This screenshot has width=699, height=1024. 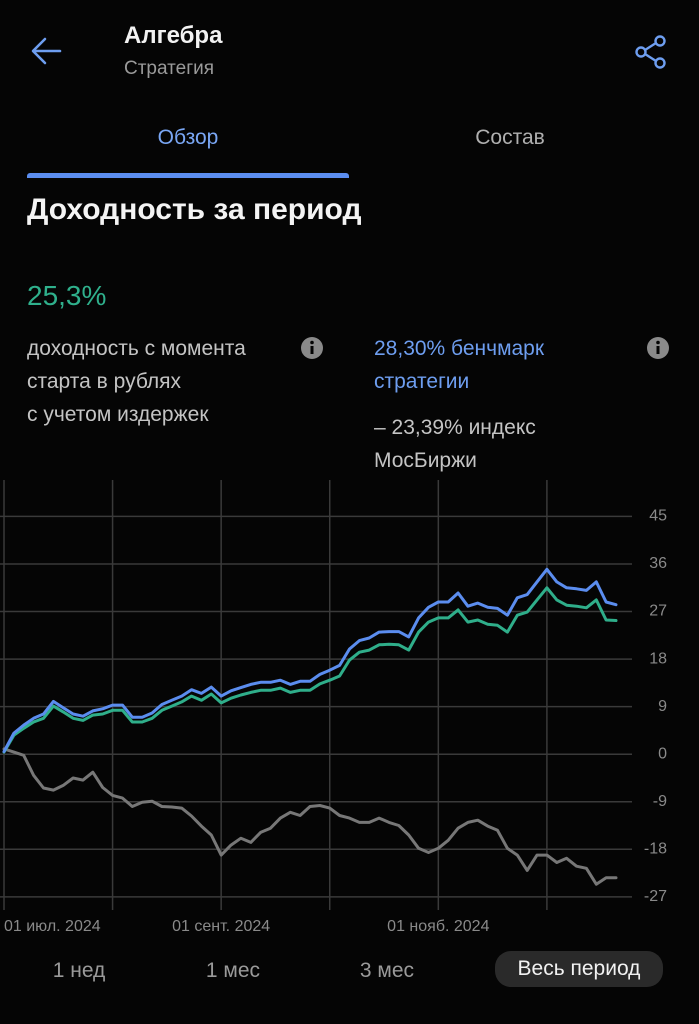 What do you see at coordinates (221, 926) in the screenshot?
I see `x-tick-label: 01 сент. 2024` at bounding box center [221, 926].